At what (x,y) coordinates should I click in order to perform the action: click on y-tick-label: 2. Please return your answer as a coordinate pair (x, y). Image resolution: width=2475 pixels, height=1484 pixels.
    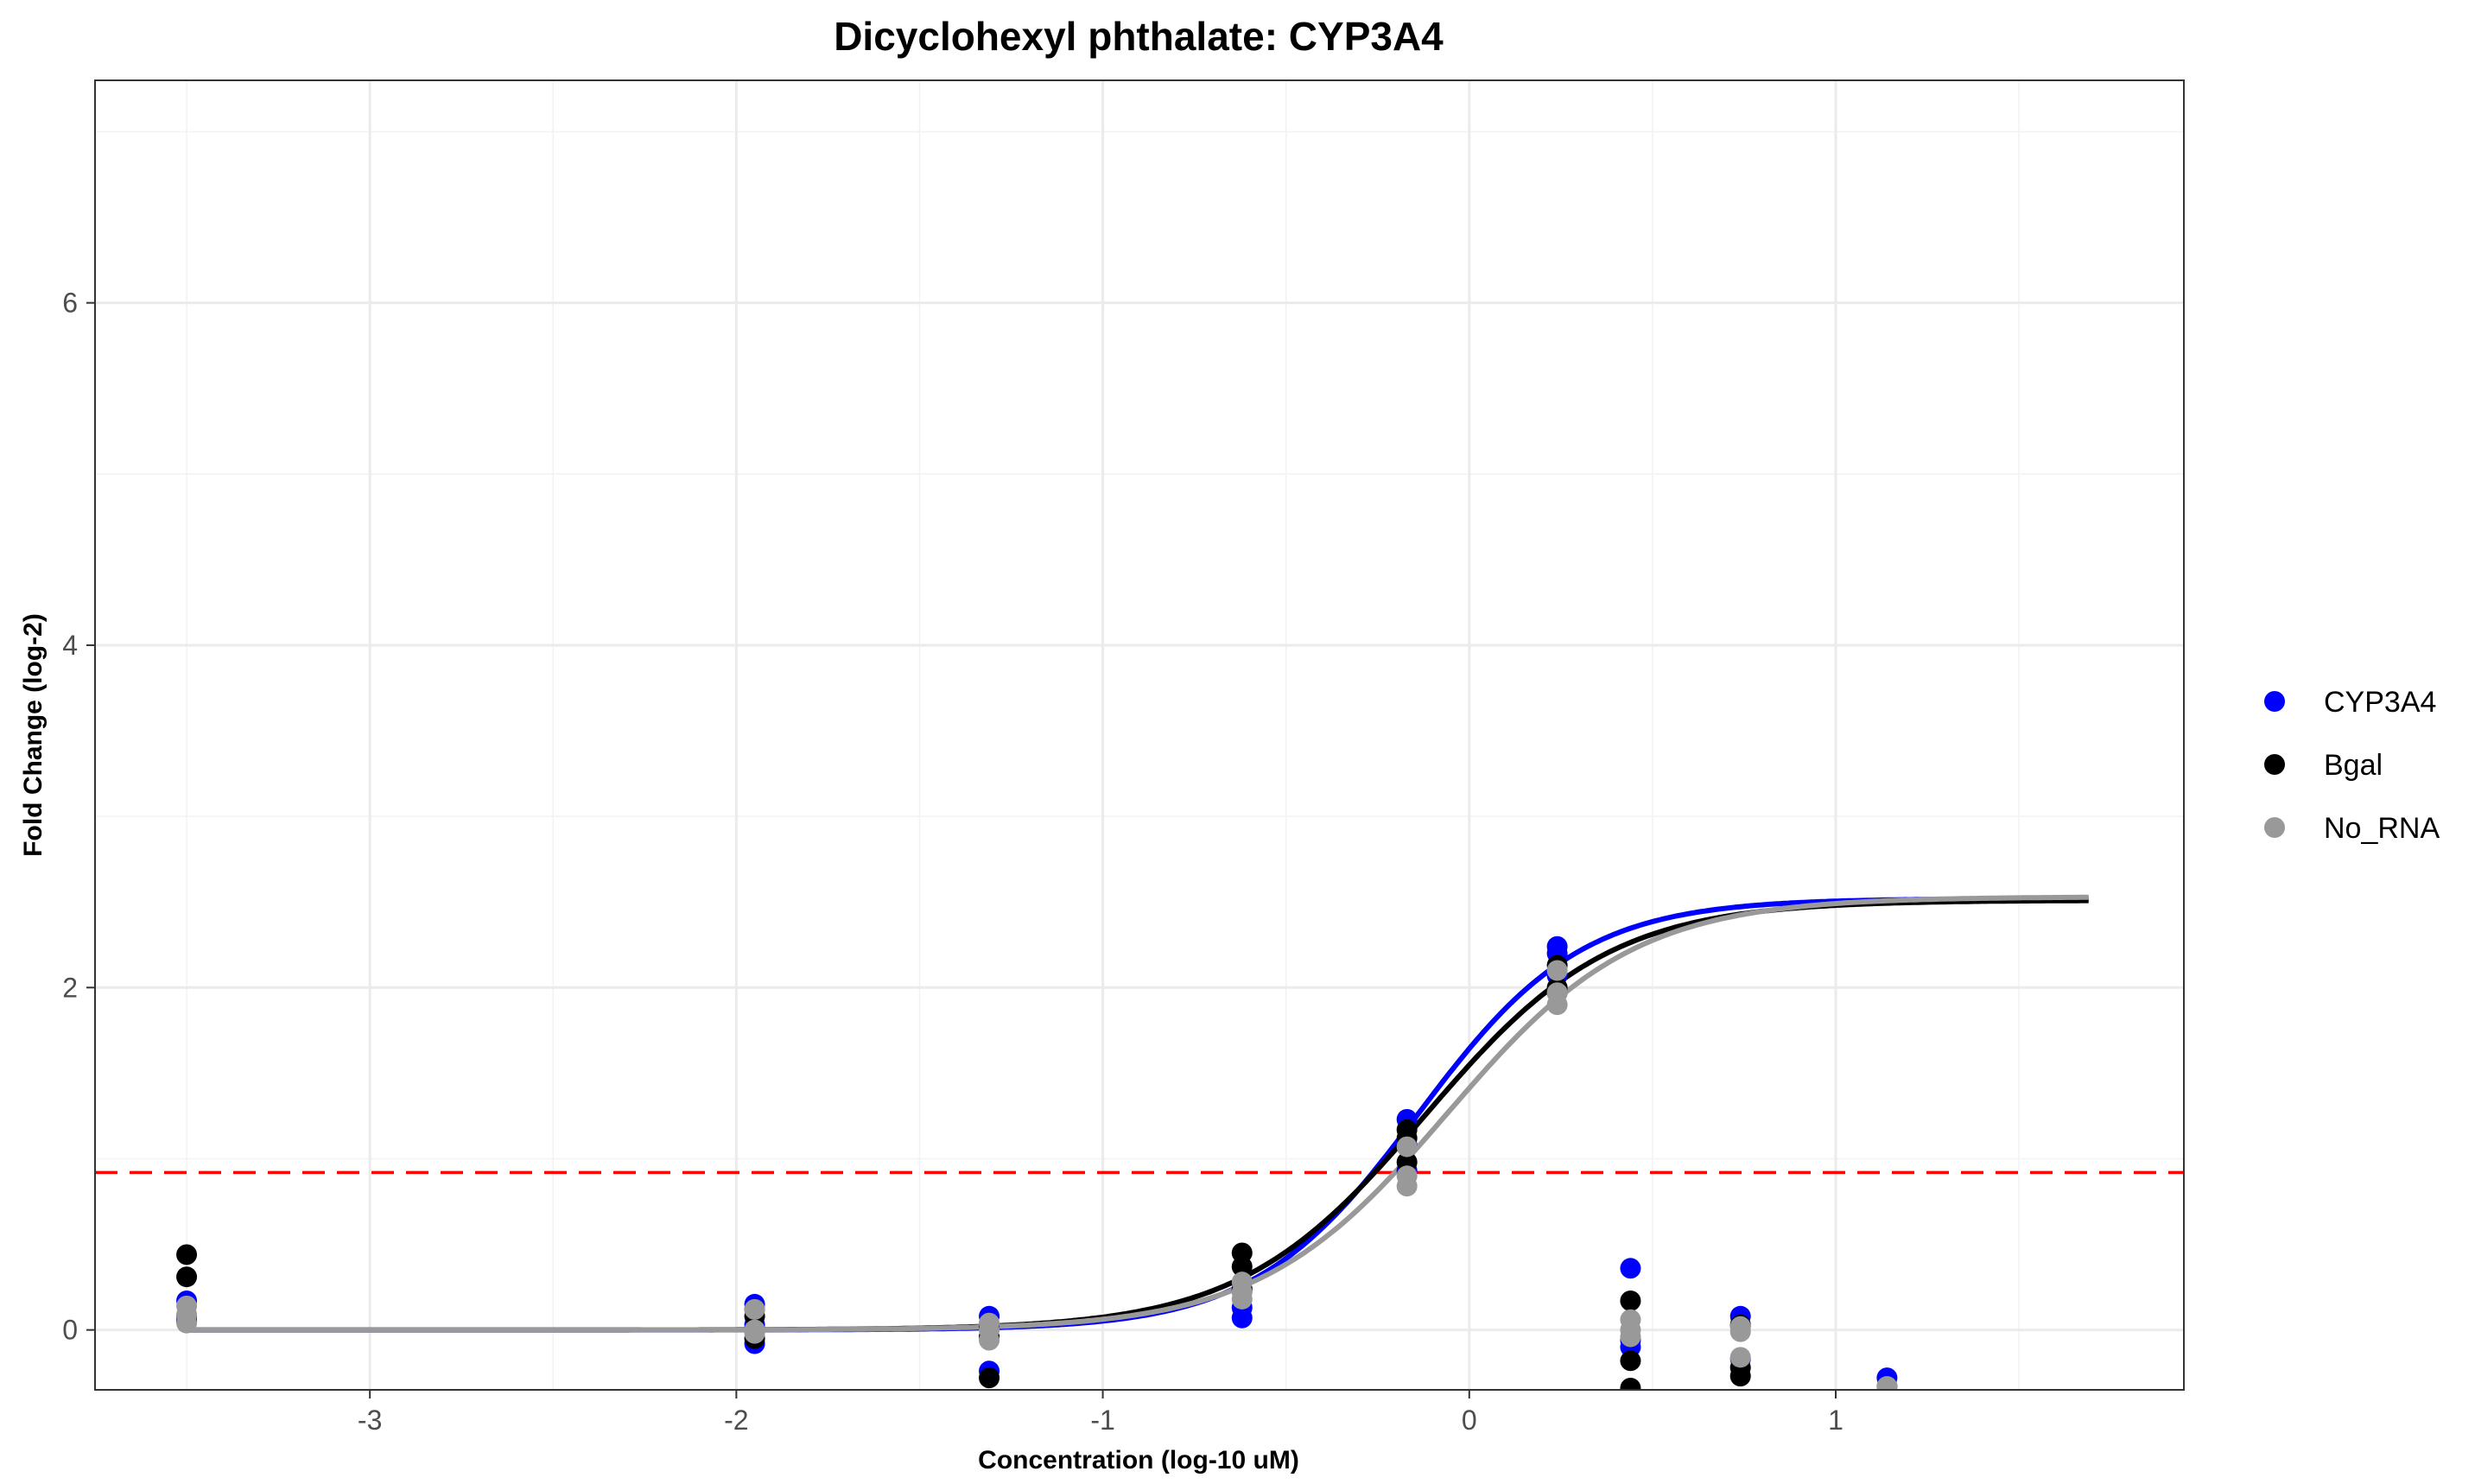
    Looking at the image, I should click on (70, 987).